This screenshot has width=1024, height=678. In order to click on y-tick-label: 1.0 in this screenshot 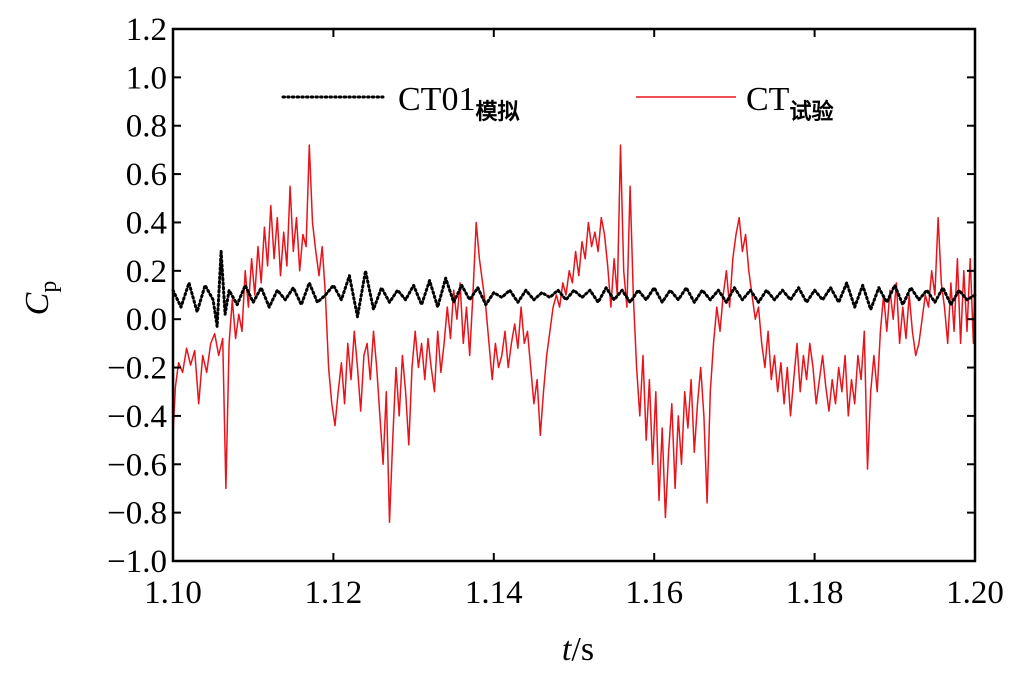, I will do `click(146, 78)`.